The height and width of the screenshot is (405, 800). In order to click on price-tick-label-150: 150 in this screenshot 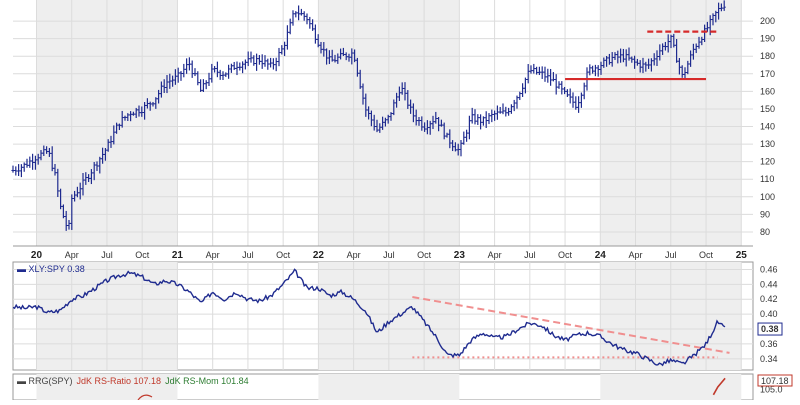, I will do `click(767, 109)`.